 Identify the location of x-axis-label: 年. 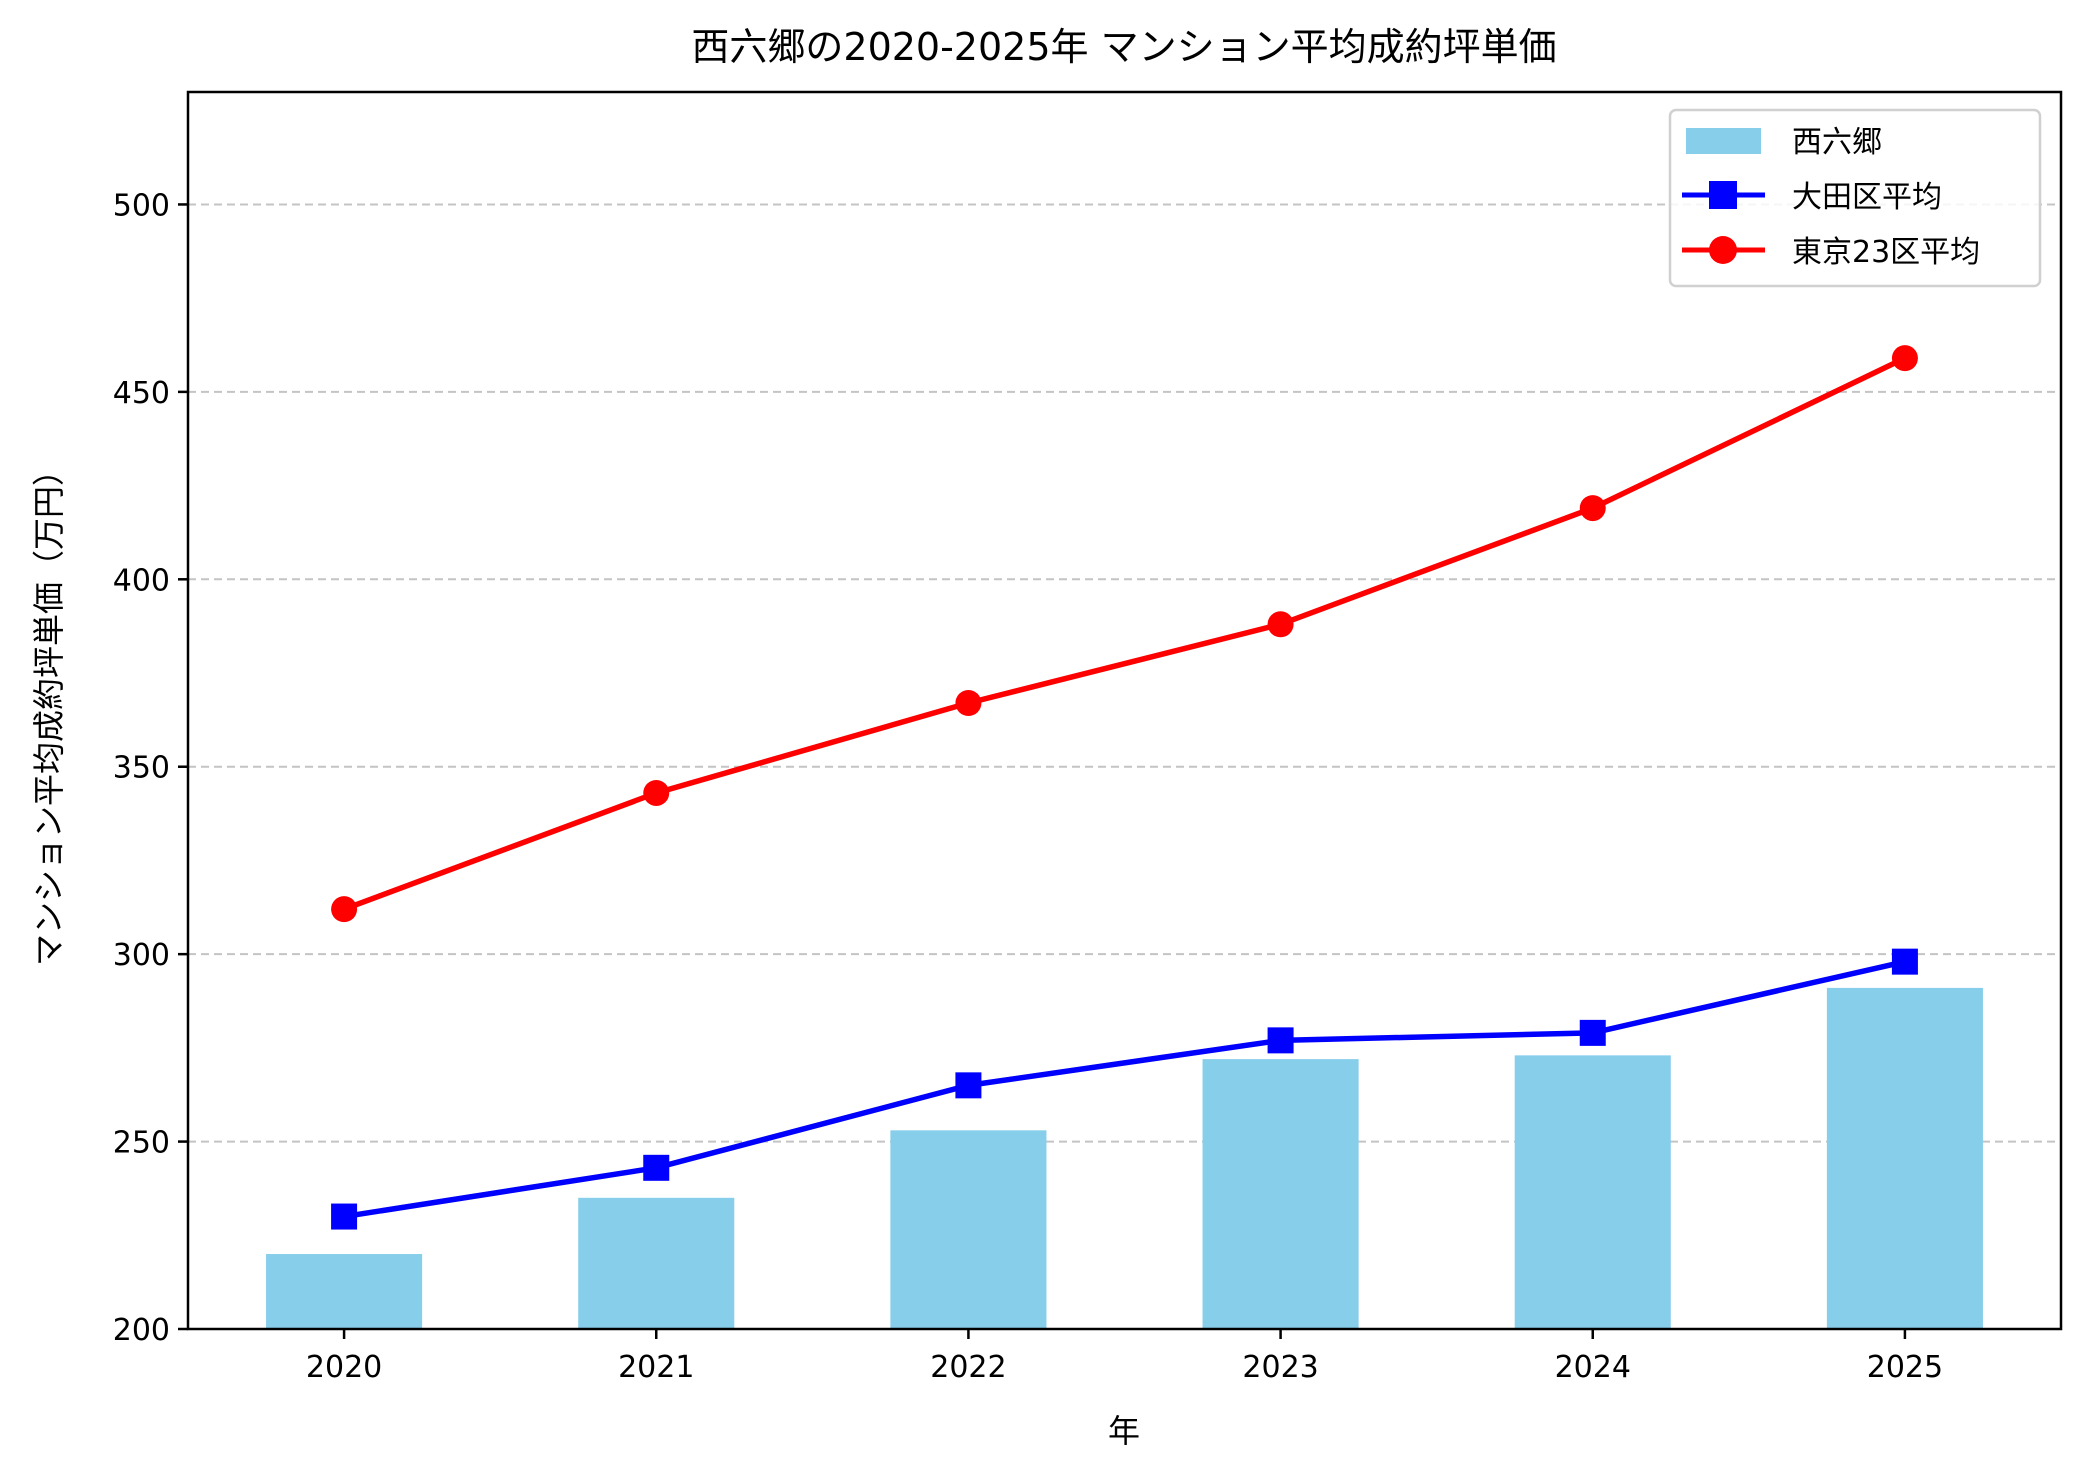
(1124, 1431).